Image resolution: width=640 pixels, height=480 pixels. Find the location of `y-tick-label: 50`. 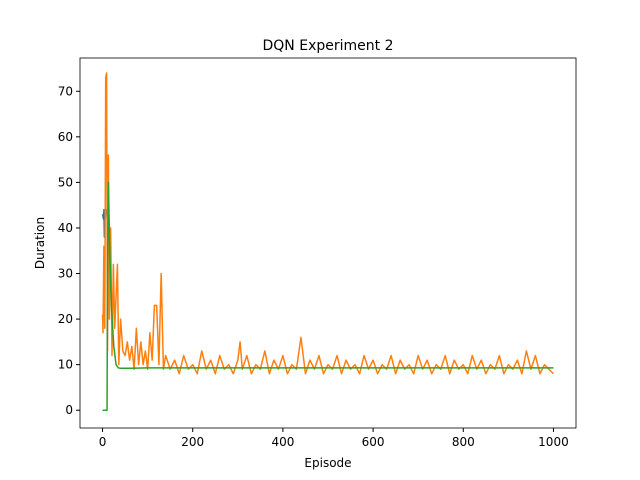

y-tick-label: 50 is located at coordinates (65, 182).